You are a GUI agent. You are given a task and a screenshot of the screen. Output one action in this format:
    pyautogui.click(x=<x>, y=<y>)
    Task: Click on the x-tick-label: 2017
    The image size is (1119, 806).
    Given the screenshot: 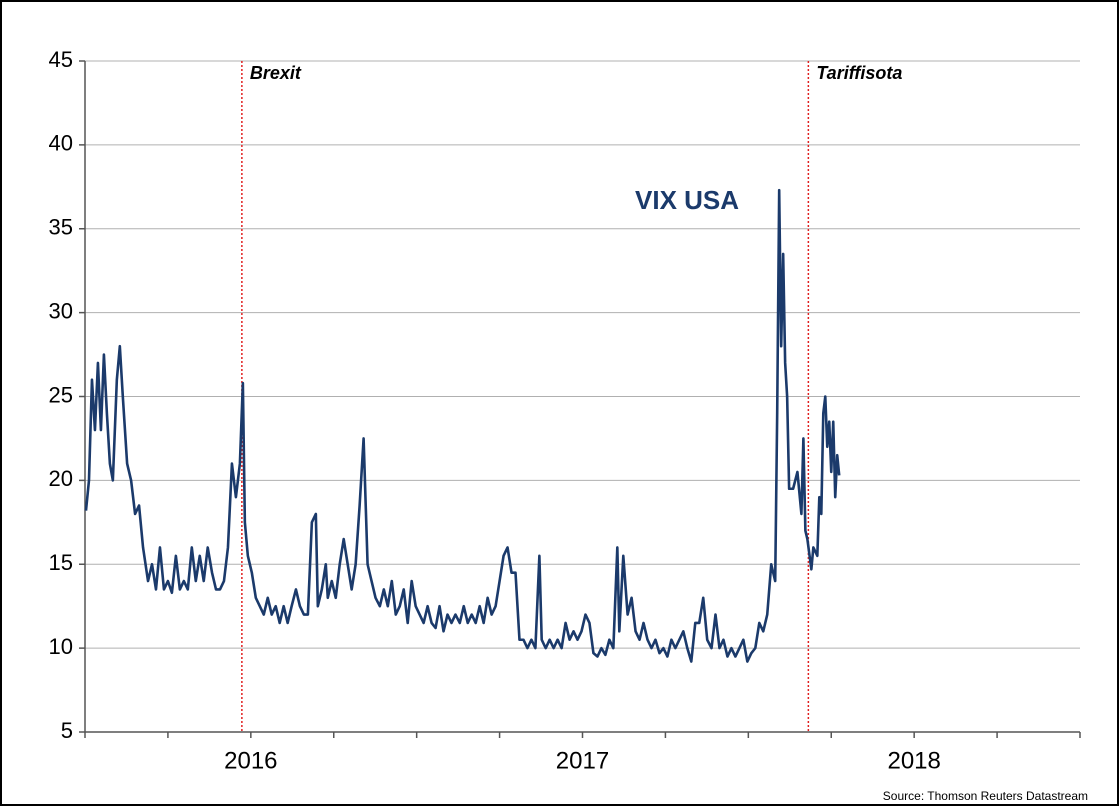 What is the action you would take?
    pyautogui.click(x=582, y=760)
    